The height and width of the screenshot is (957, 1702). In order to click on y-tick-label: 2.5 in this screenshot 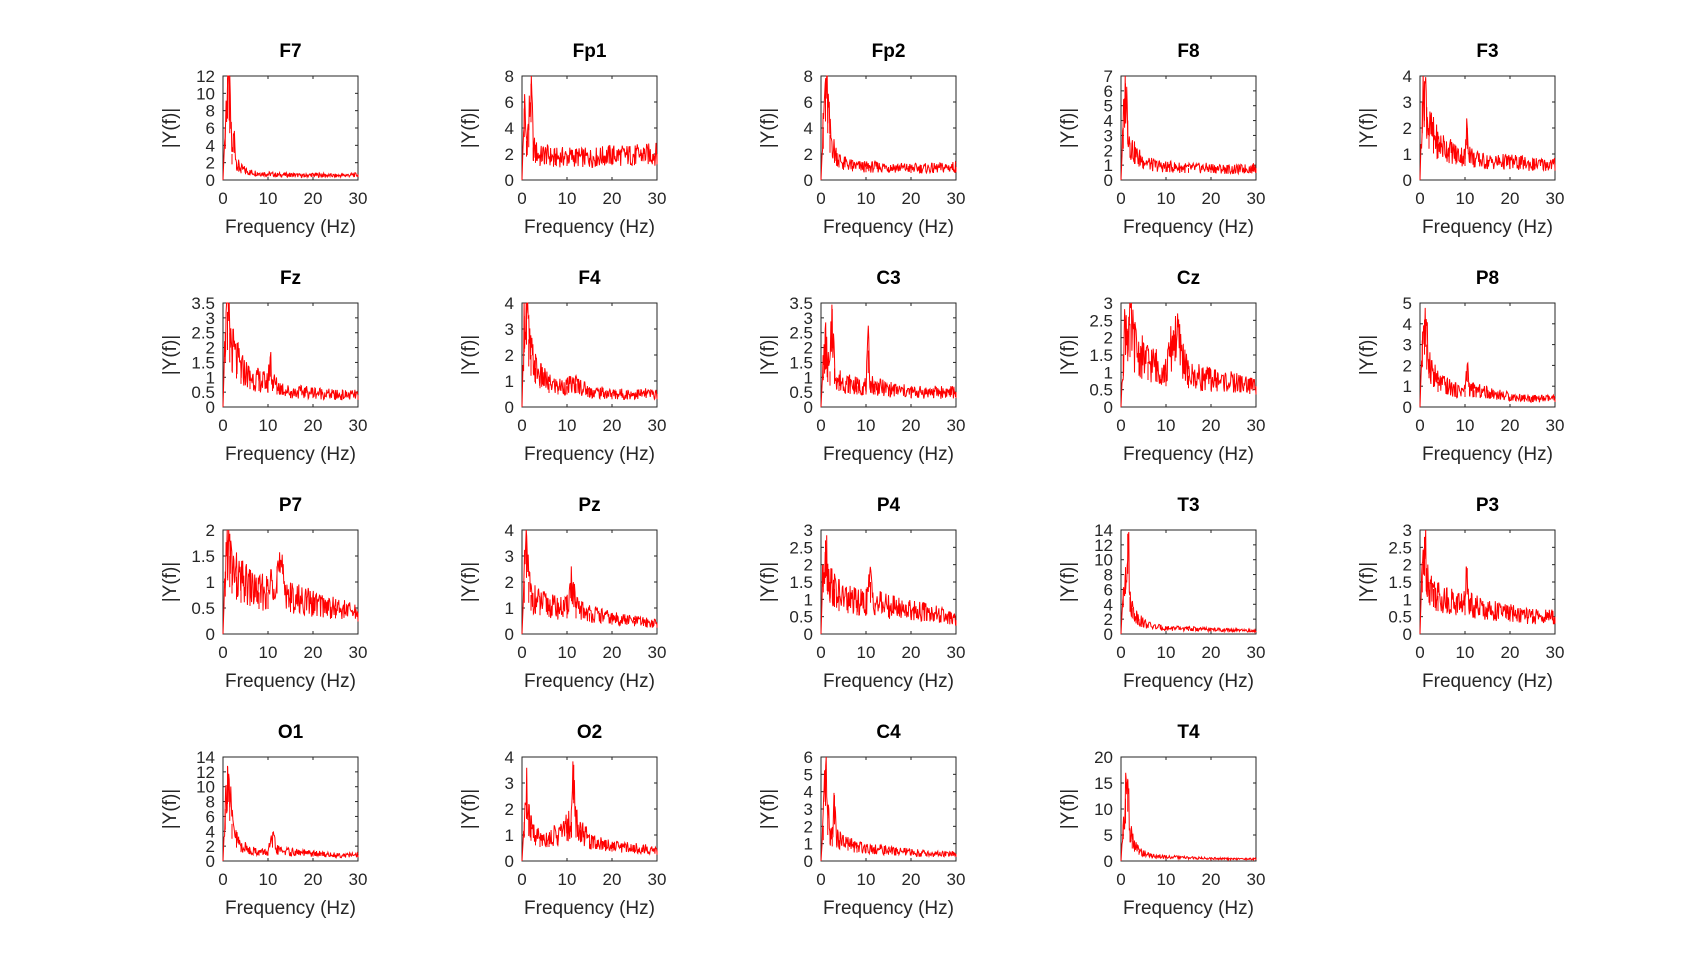, I will do `click(203, 333)`.